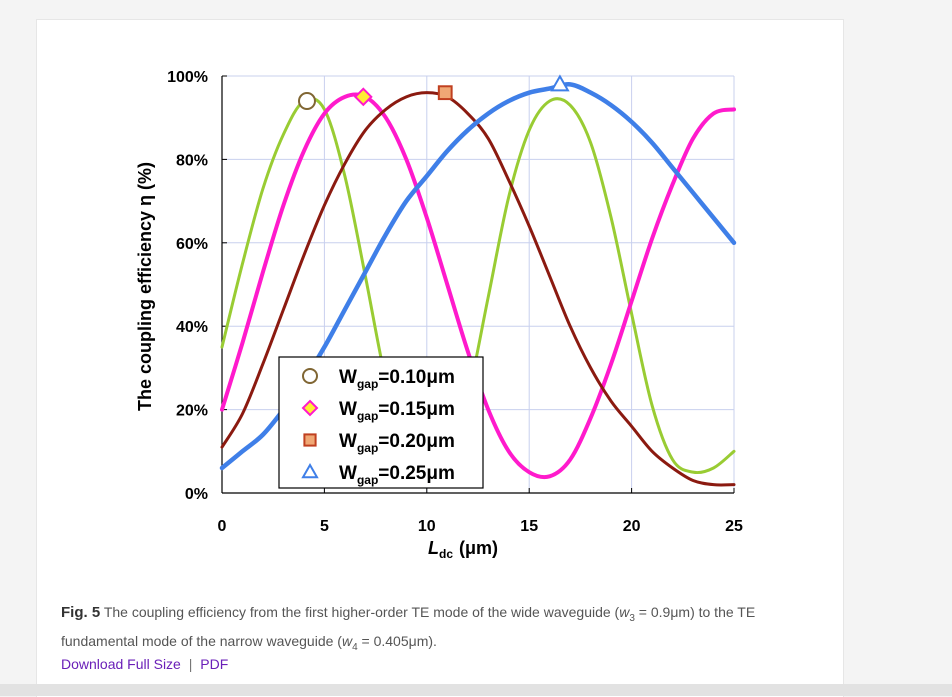  What do you see at coordinates (192, 411) in the screenshot?
I see `y-tick-label: 20%` at bounding box center [192, 411].